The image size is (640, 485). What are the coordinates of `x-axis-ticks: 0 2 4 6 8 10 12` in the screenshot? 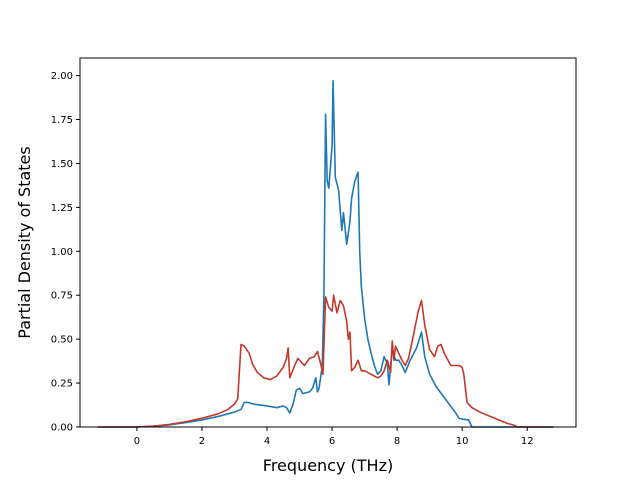 It's located at (334, 437).